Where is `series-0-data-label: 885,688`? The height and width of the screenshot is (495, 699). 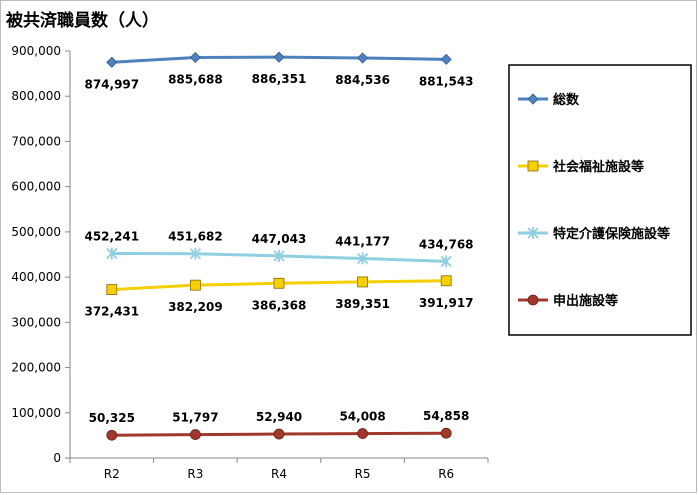
series-0-data-label: 885,688 is located at coordinates (195, 79).